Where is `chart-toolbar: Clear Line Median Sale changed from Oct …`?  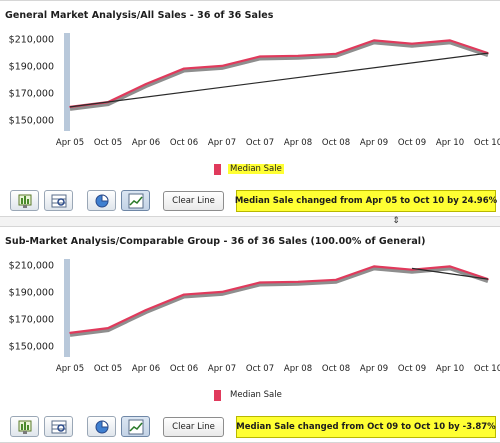
chart-toolbar: Clear Line Median Sale changed from Oct … is located at coordinates (250, 427).